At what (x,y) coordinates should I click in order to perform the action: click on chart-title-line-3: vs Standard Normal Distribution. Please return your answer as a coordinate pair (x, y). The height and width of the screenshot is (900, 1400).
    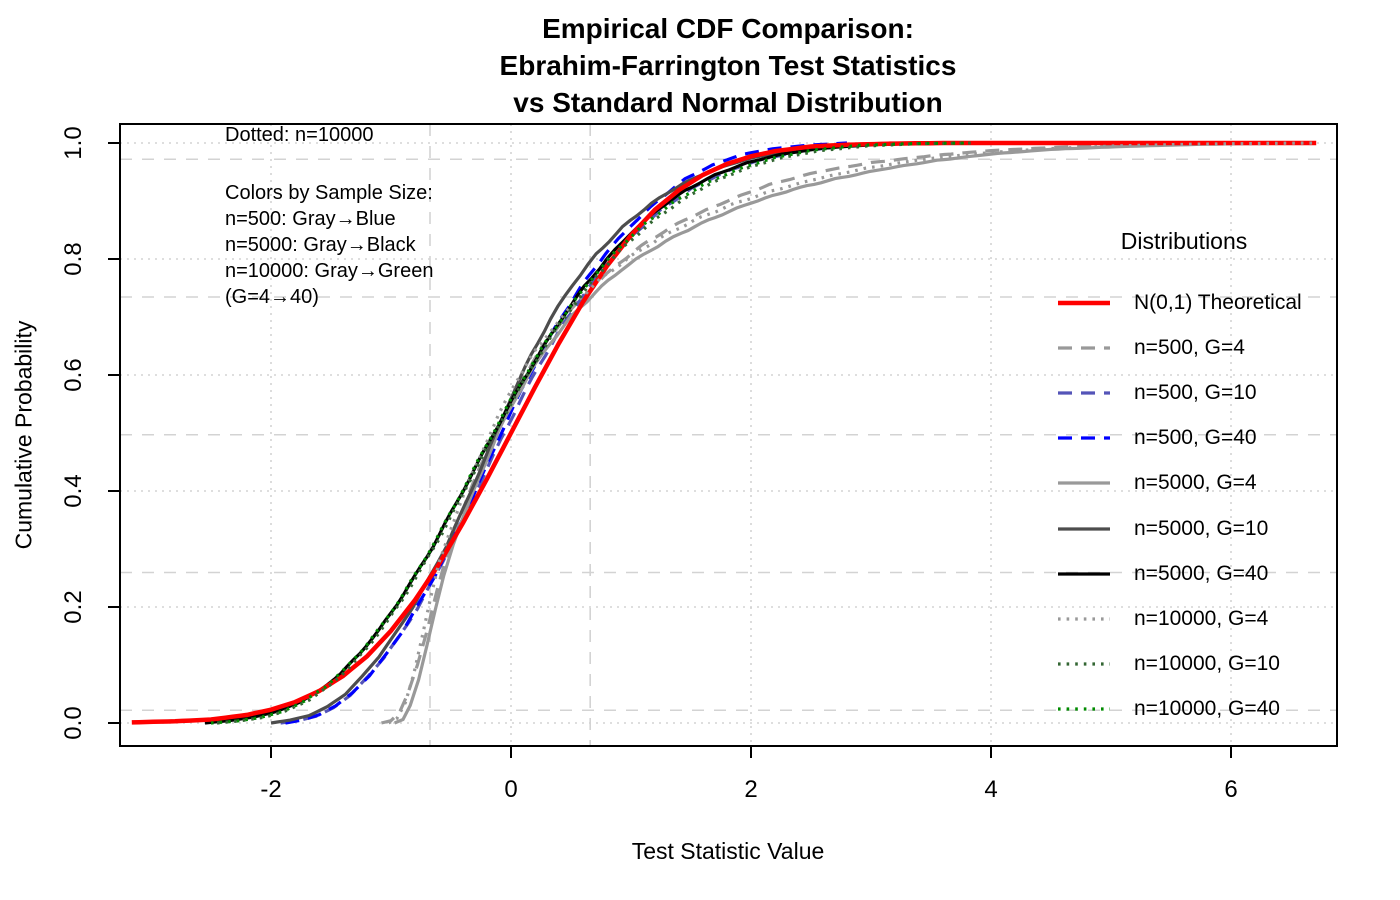
    Looking at the image, I should click on (728, 102).